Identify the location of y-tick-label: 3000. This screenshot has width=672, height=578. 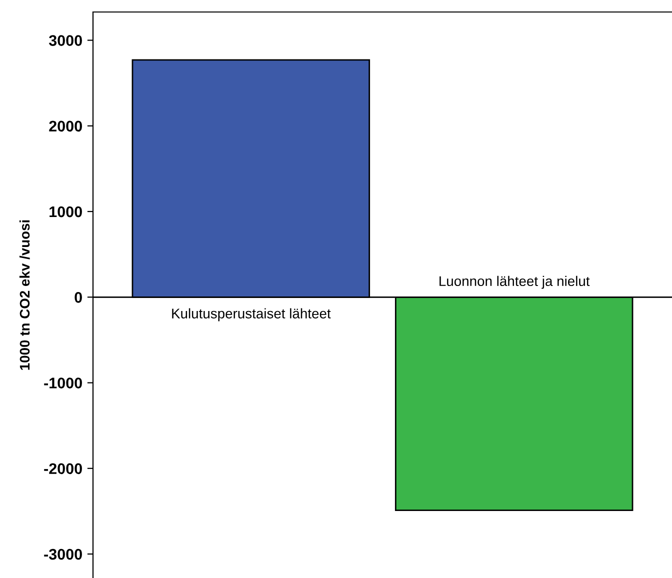
(65, 40).